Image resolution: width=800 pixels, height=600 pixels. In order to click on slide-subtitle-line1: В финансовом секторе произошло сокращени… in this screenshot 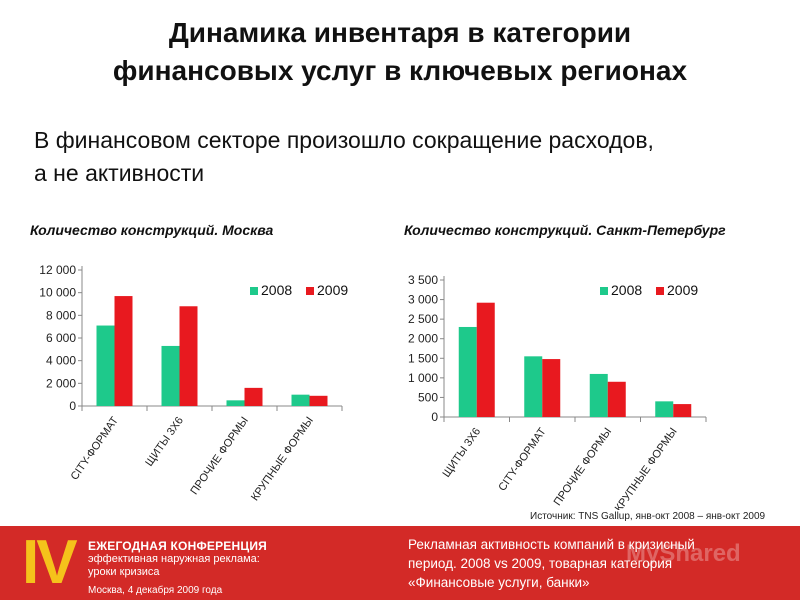, I will do `click(344, 140)`.